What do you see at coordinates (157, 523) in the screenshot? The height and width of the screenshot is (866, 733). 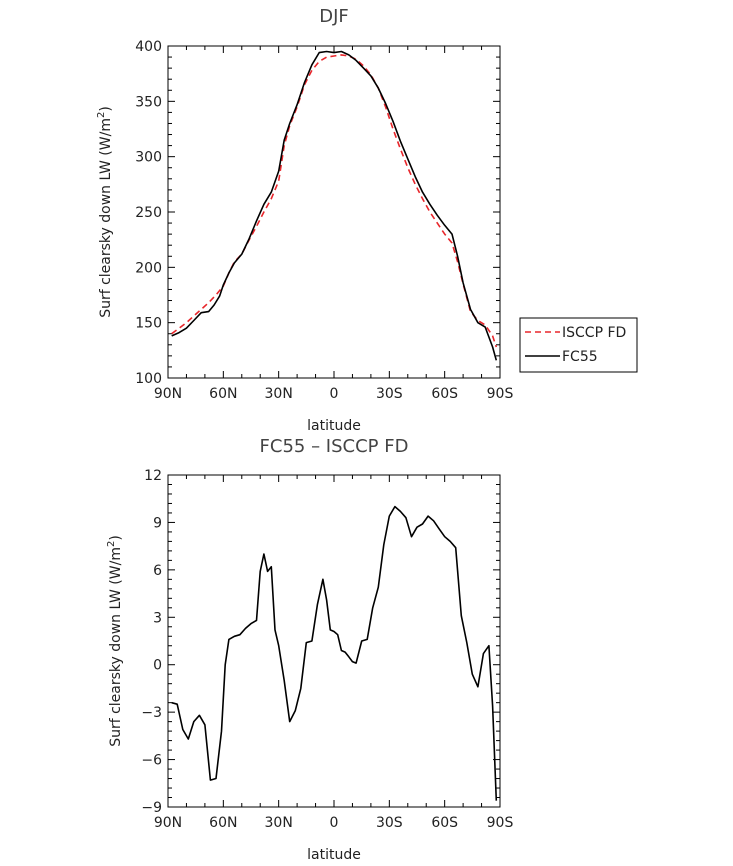 I see `y-tick-label: 9` at bounding box center [157, 523].